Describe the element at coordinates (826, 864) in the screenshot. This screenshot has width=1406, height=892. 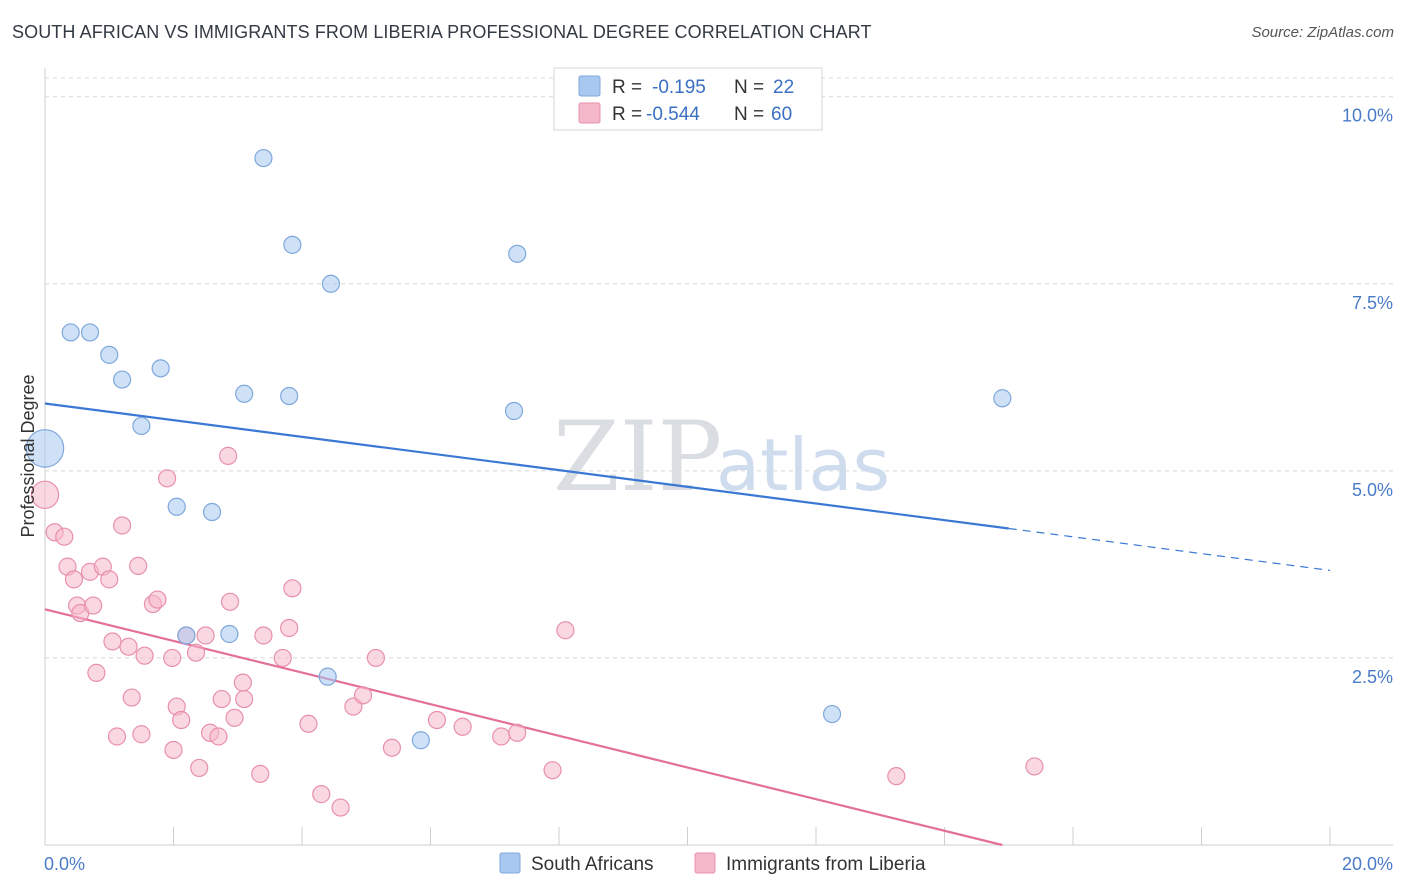
I see `legend-label-liberia: Immigrants from Liberia` at that location.